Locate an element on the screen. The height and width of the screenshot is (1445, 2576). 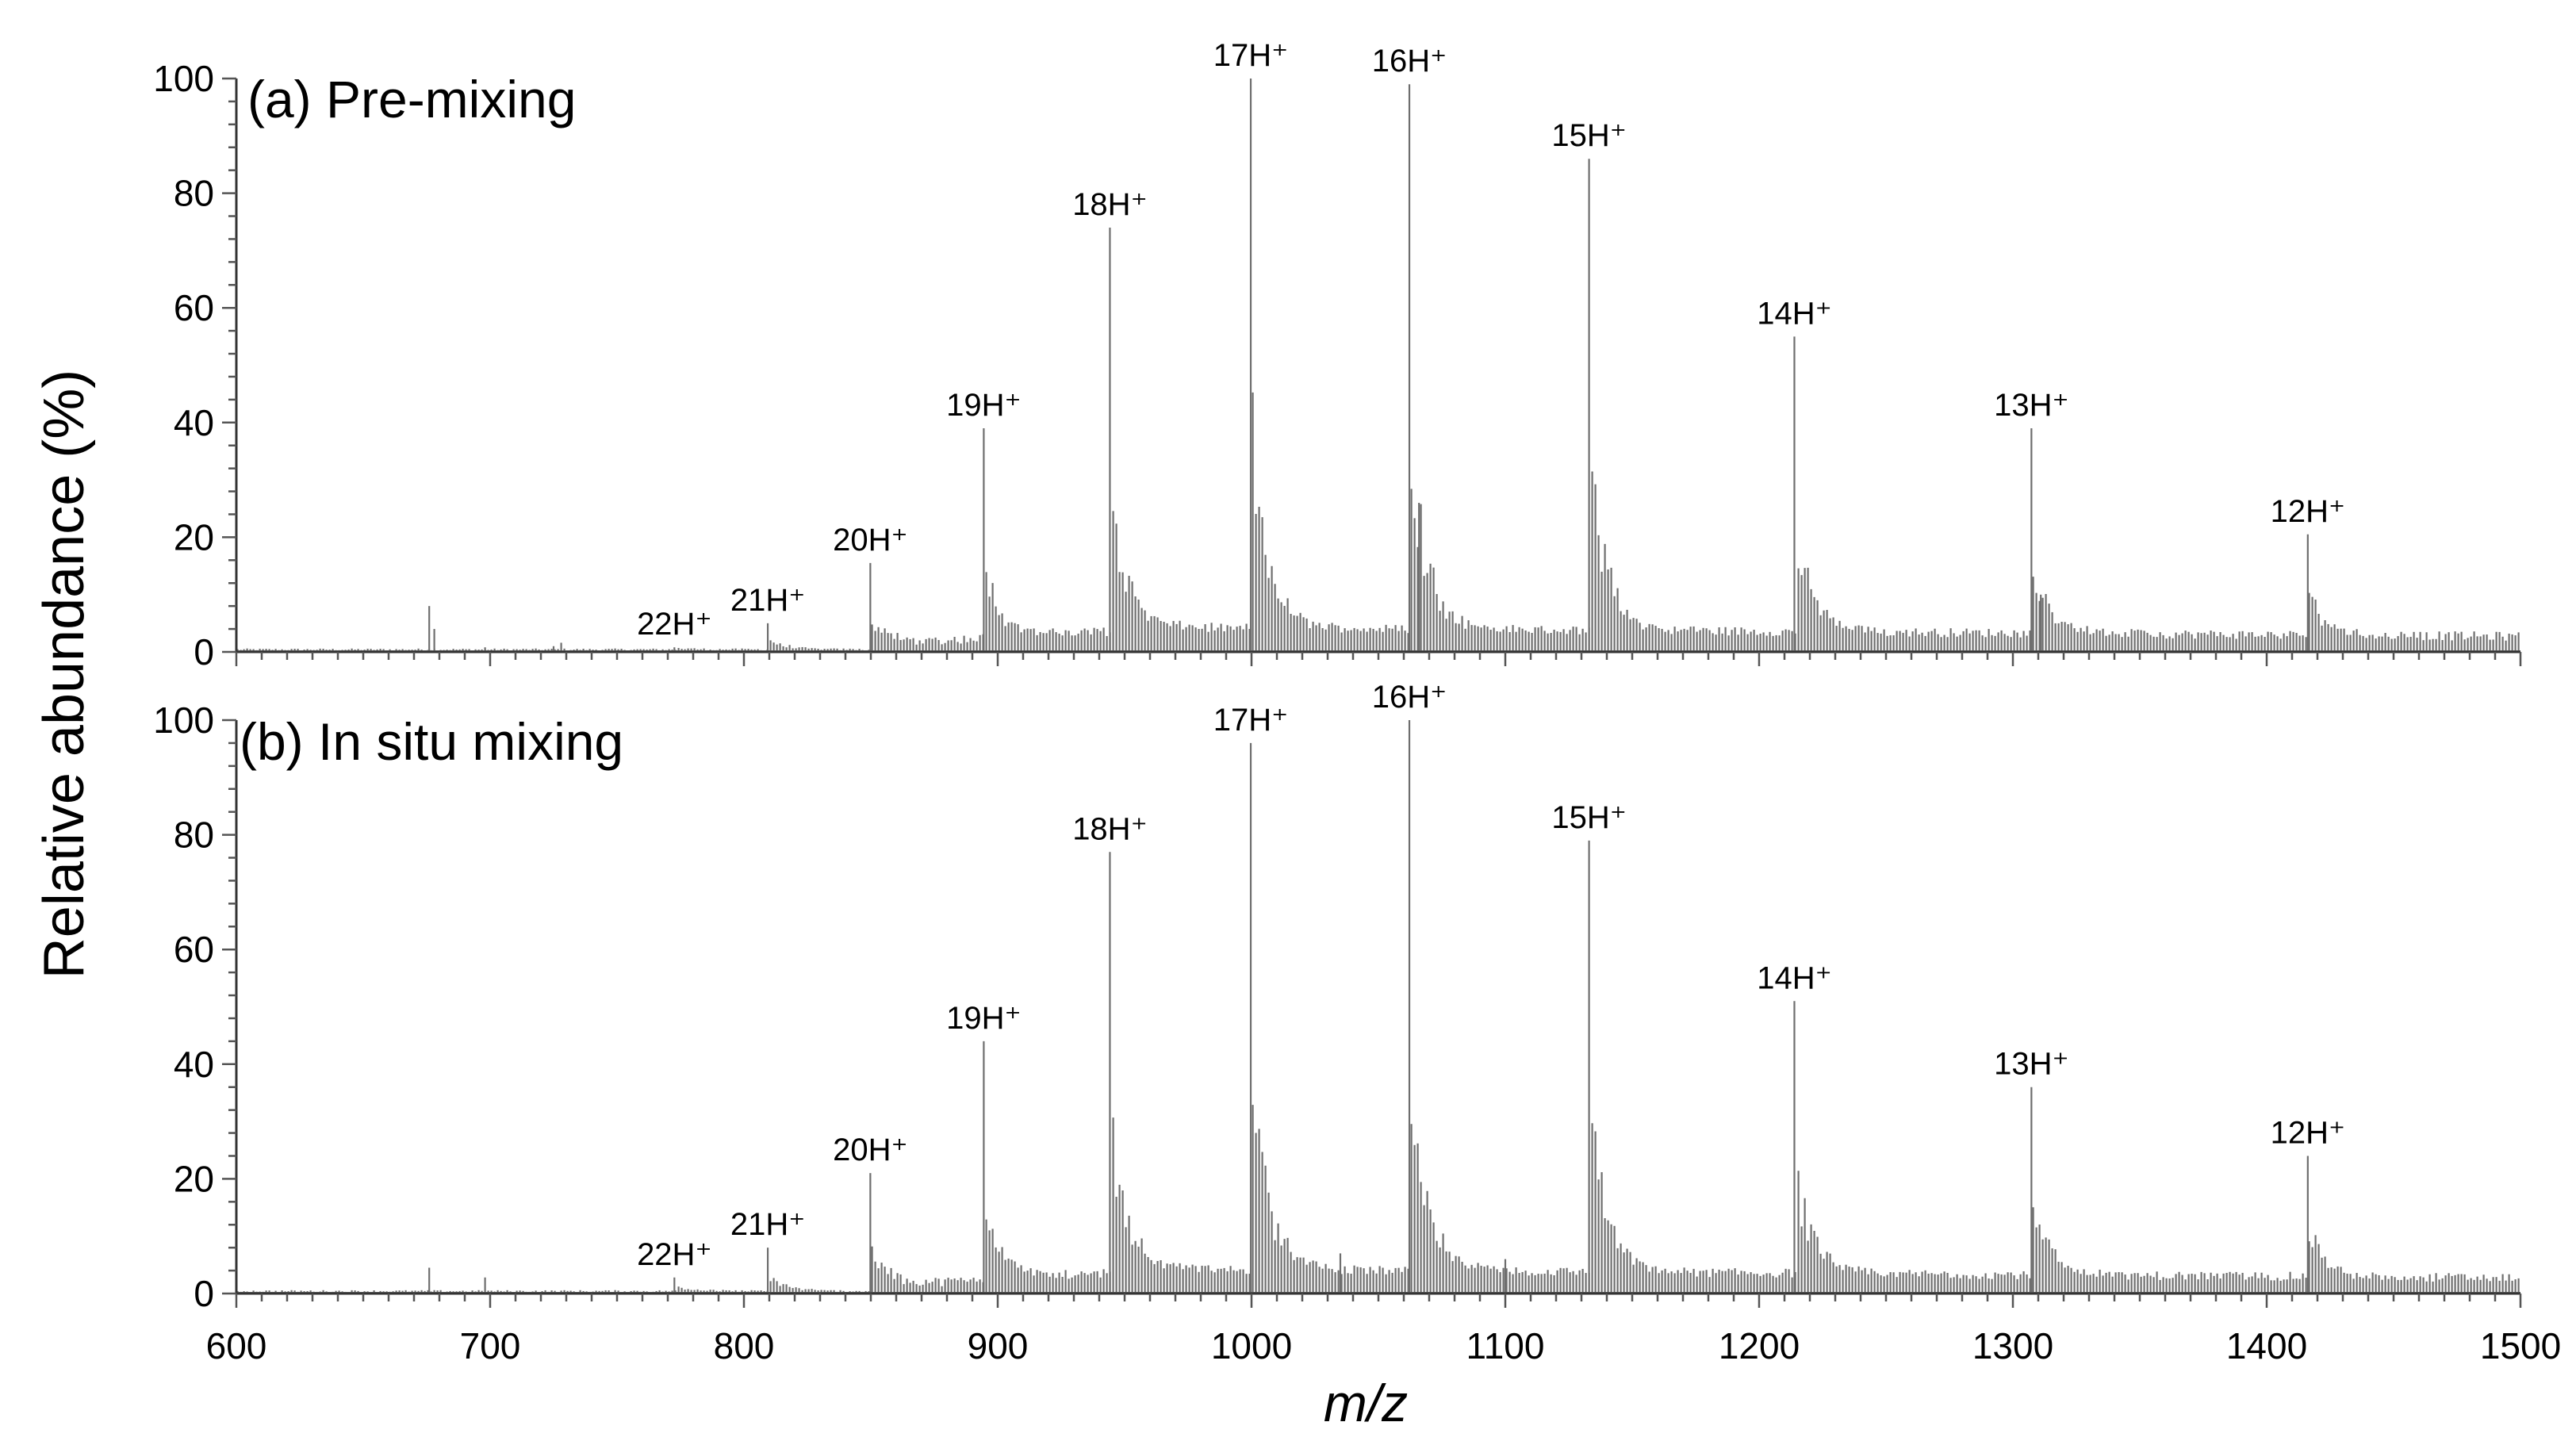
x-tick-label: 1100 is located at coordinates (1506, 1345).